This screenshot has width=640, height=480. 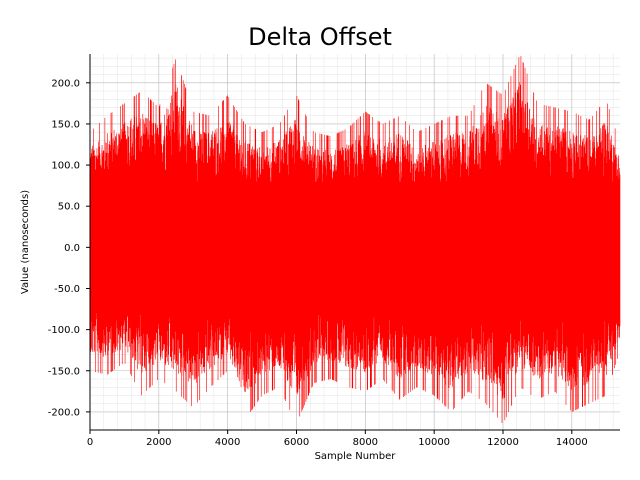 What do you see at coordinates (64, 371) in the screenshot?
I see `y-tick-label: -150.0` at bounding box center [64, 371].